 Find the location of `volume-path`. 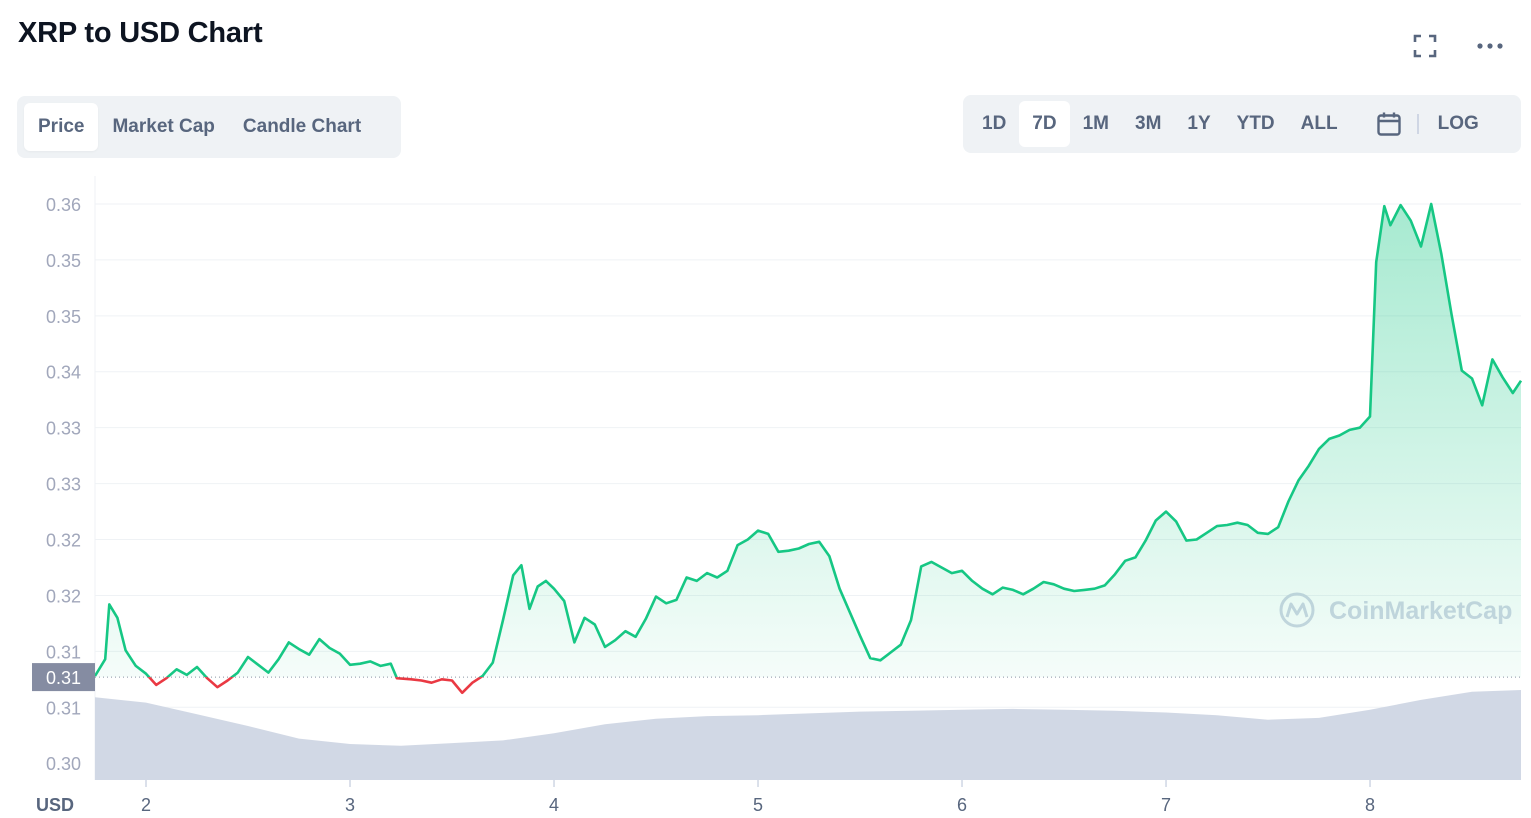

volume-path is located at coordinates (808, 735).